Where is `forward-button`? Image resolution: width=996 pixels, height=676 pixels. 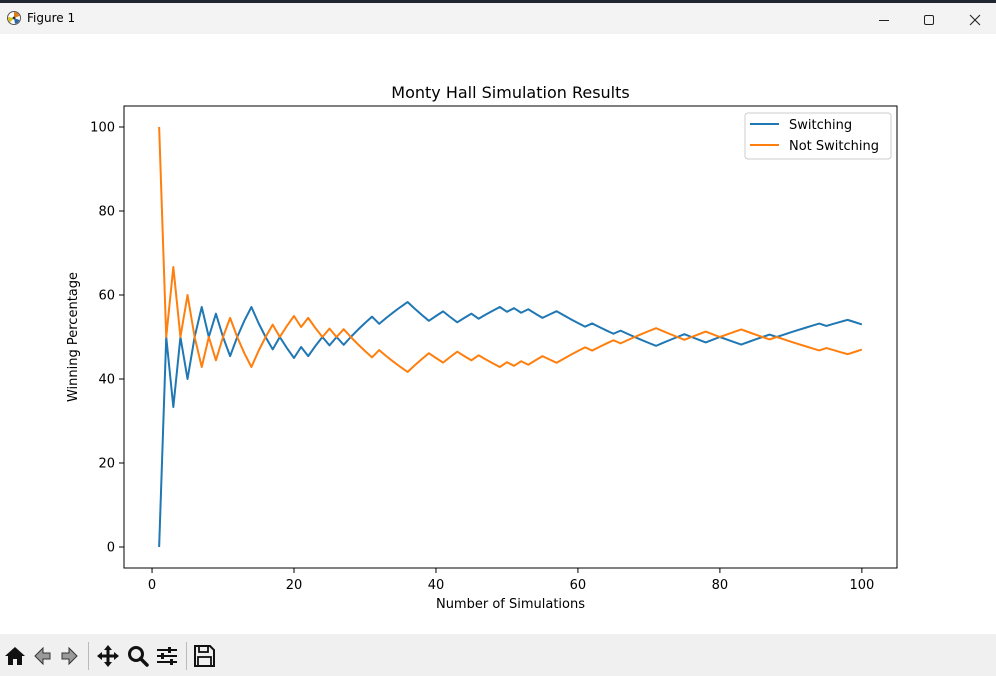
forward-button is located at coordinates (70, 656).